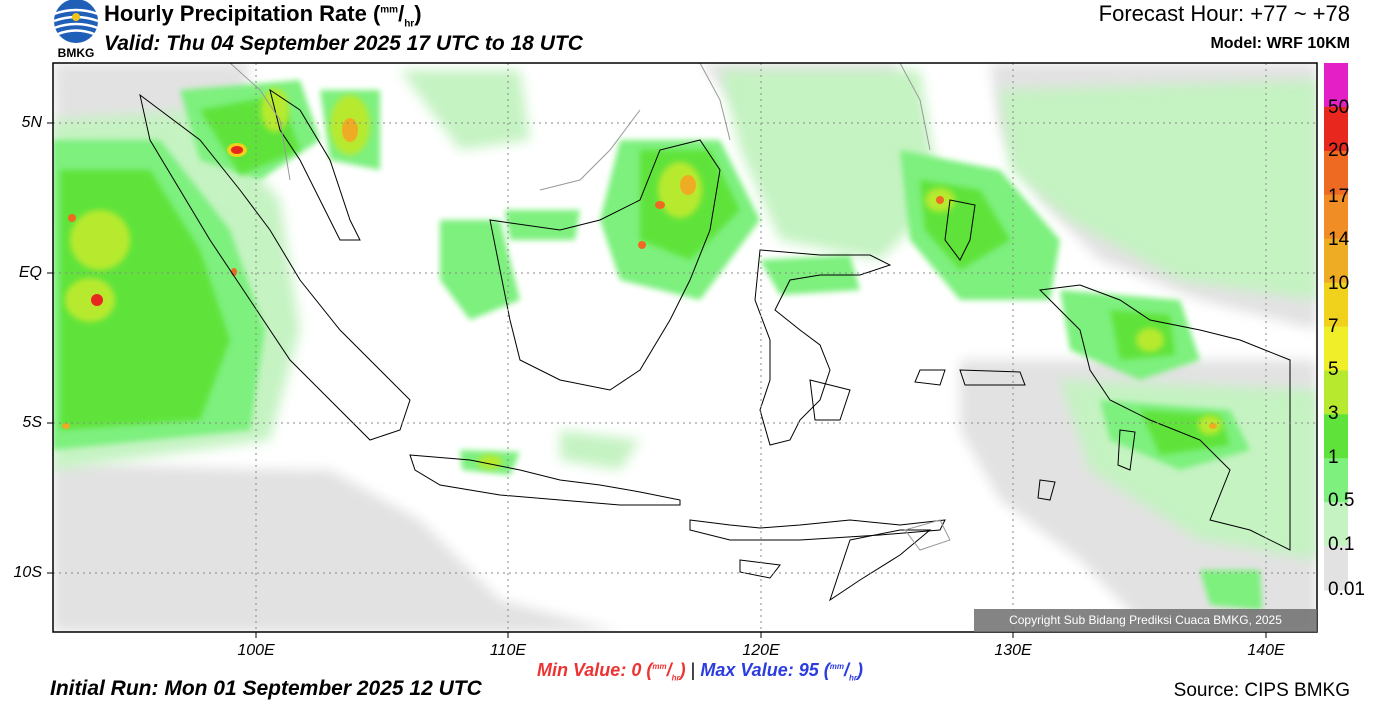 The image size is (1400, 709). What do you see at coordinates (401, 13) in the screenshot?
I see `title-unit-slash: /` at bounding box center [401, 13].